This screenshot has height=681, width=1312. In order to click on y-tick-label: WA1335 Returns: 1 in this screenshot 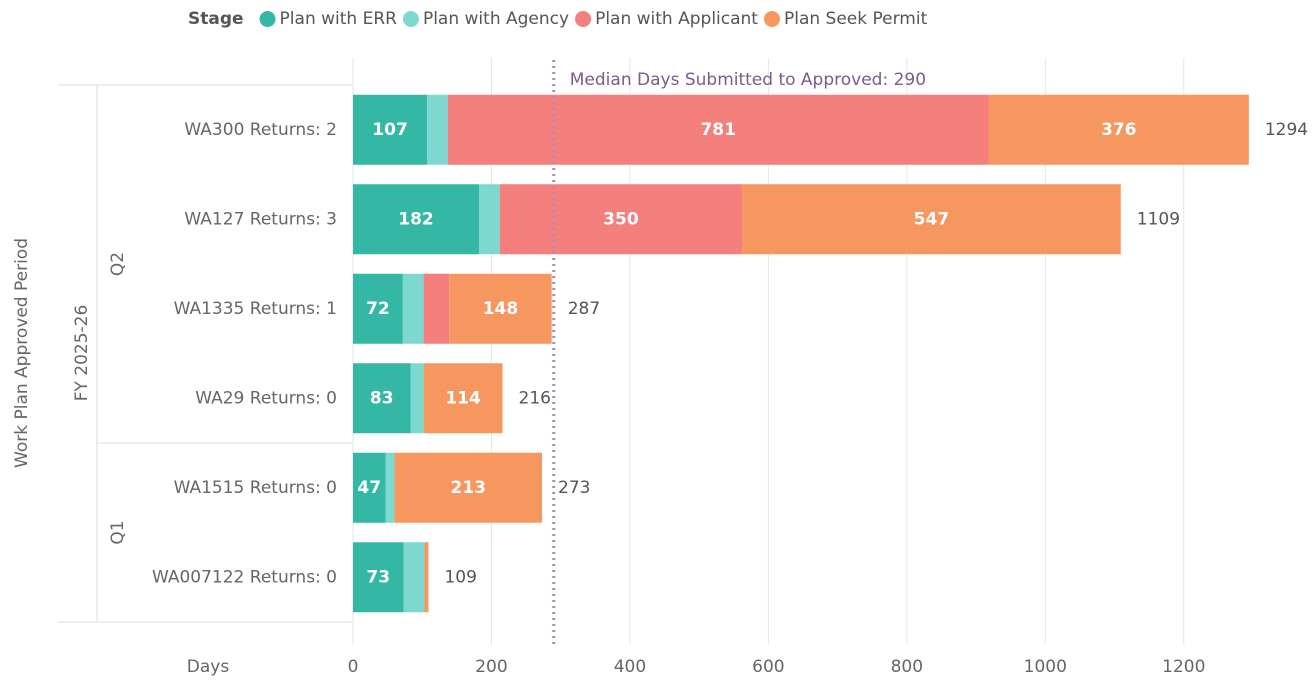, I will do `click(255, 309)`.